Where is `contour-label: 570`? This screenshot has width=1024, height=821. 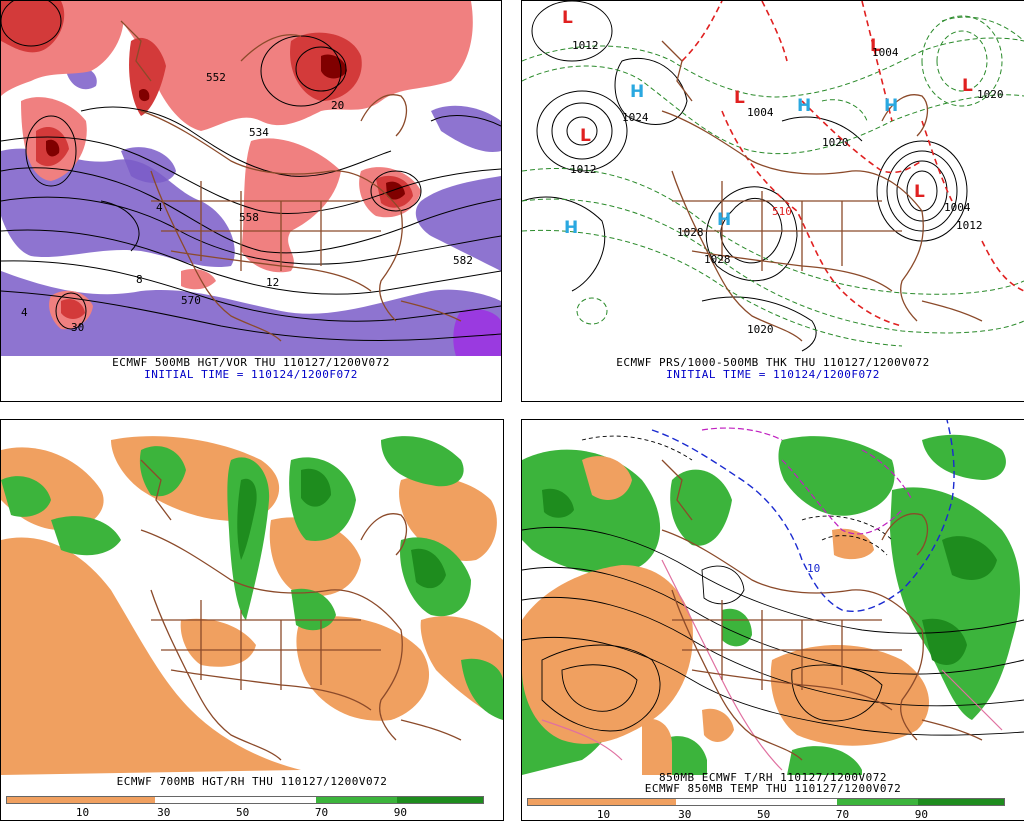 contour-label: 570 is located at coordinates (191, 300).